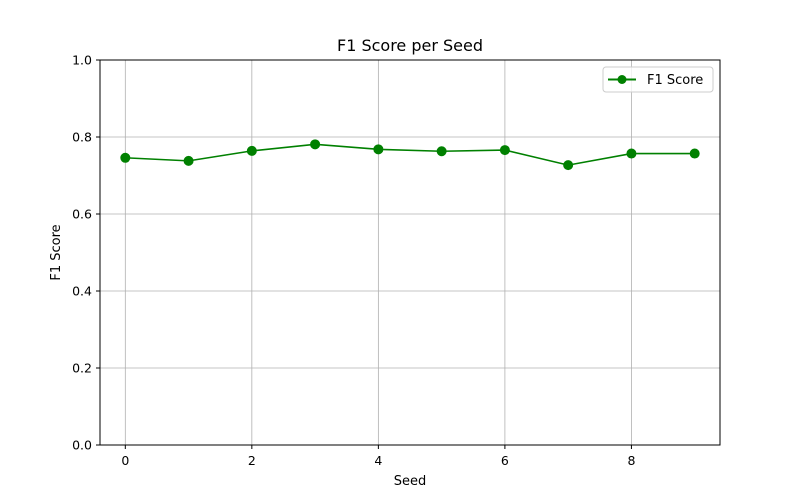 This screenshot has width=800, height=500. I want to click on y-tick-label: 1.0, so click(82, 60).